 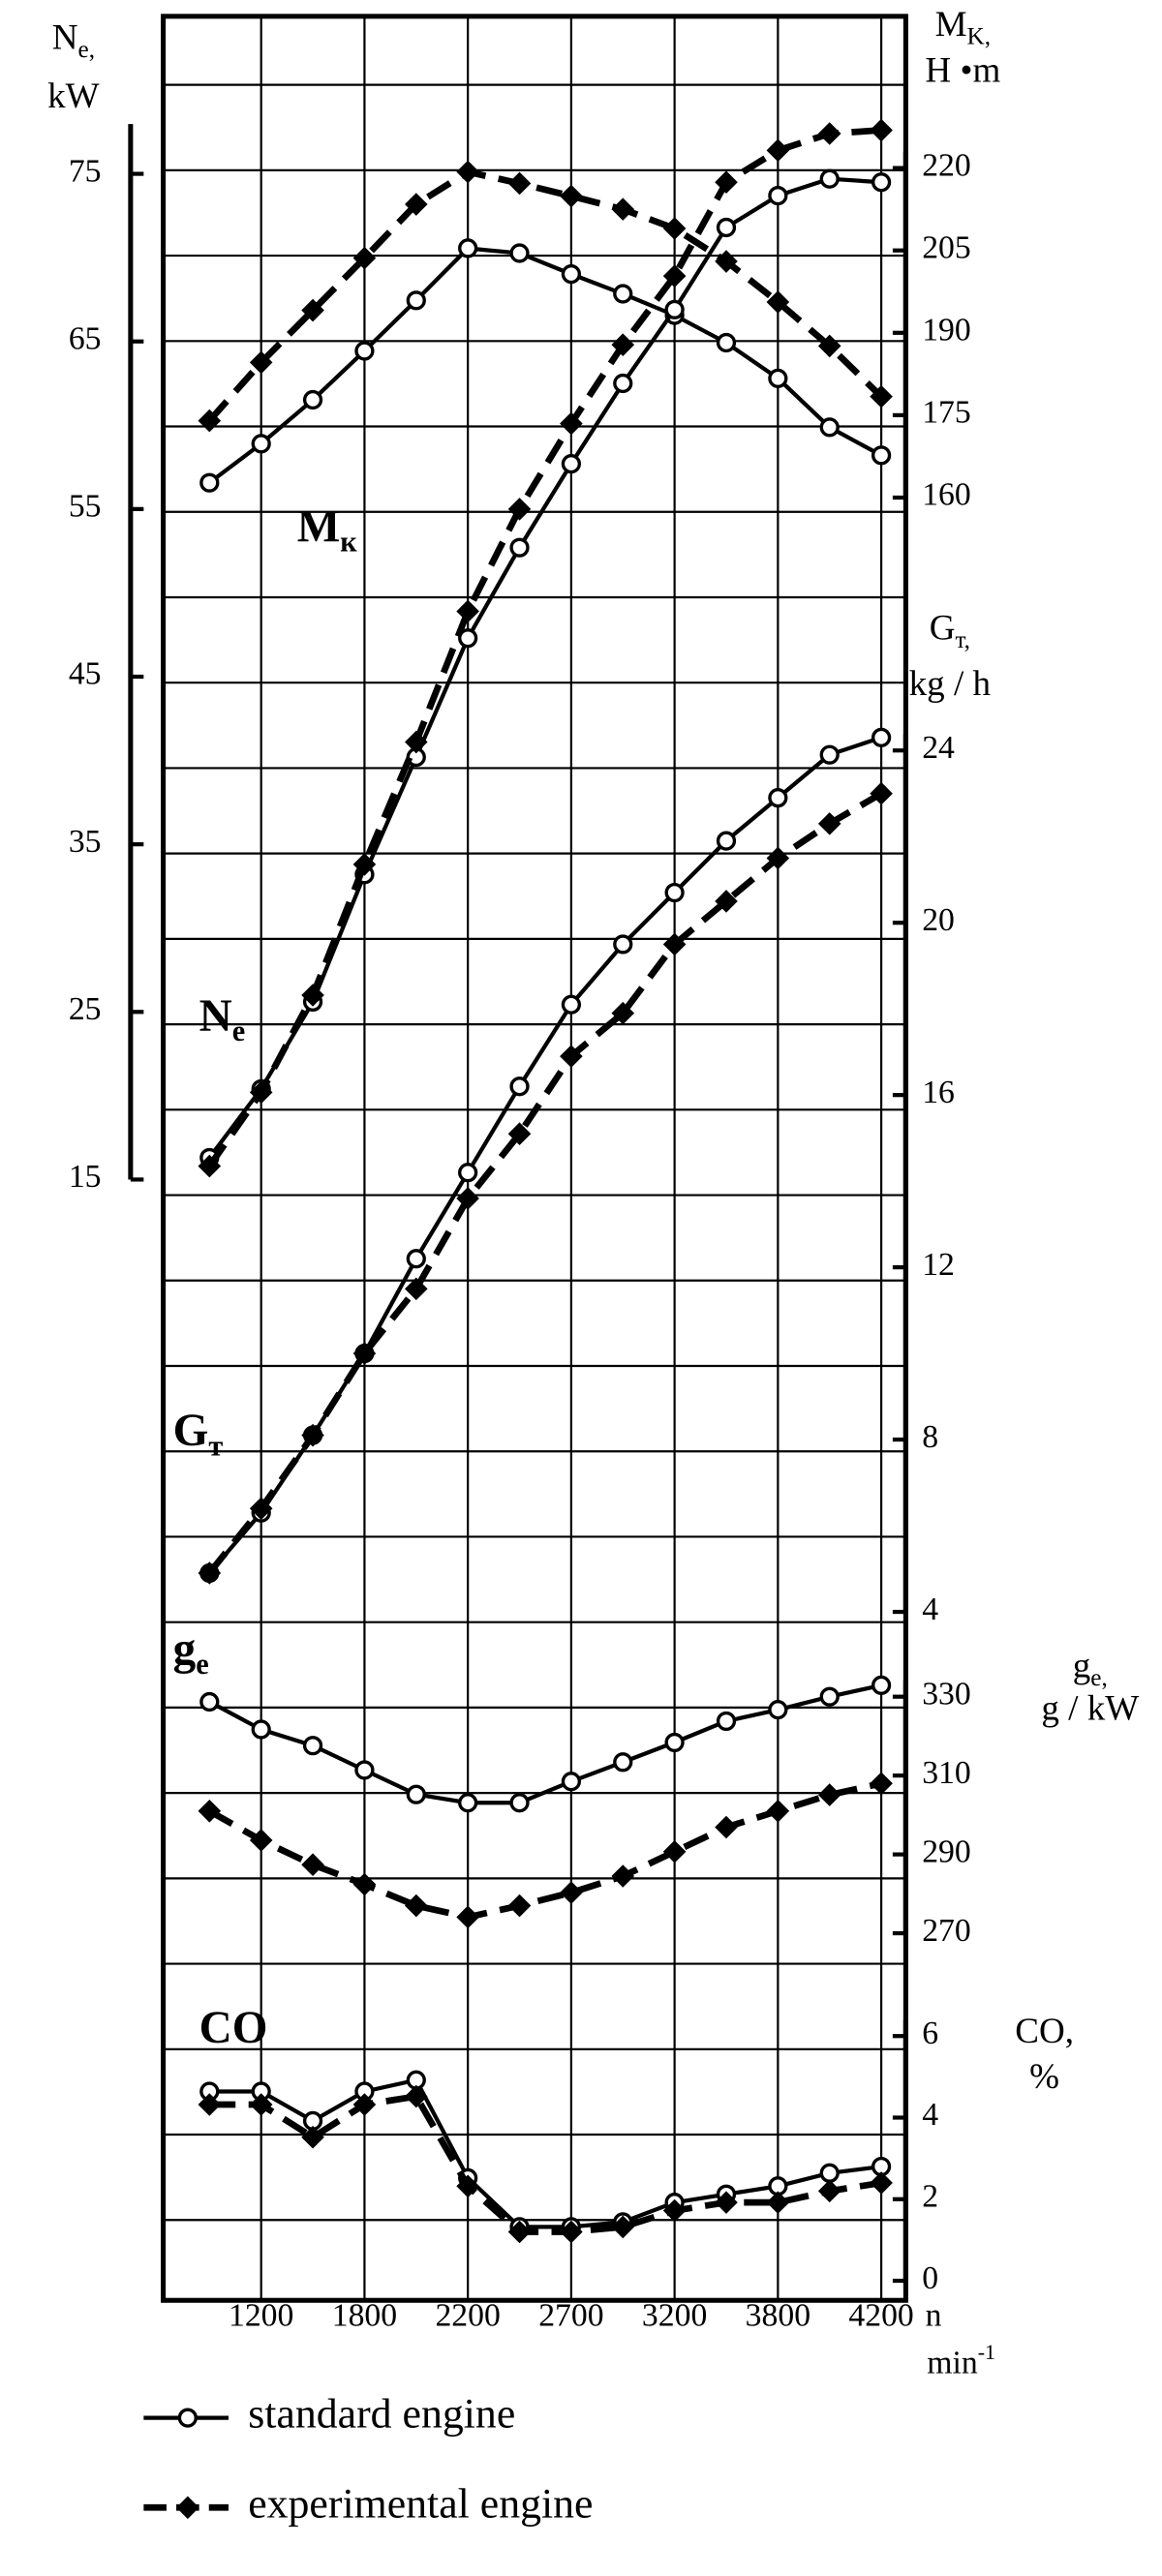 I want to click on y-tick-label: 25, so click(x=85, y=1009).